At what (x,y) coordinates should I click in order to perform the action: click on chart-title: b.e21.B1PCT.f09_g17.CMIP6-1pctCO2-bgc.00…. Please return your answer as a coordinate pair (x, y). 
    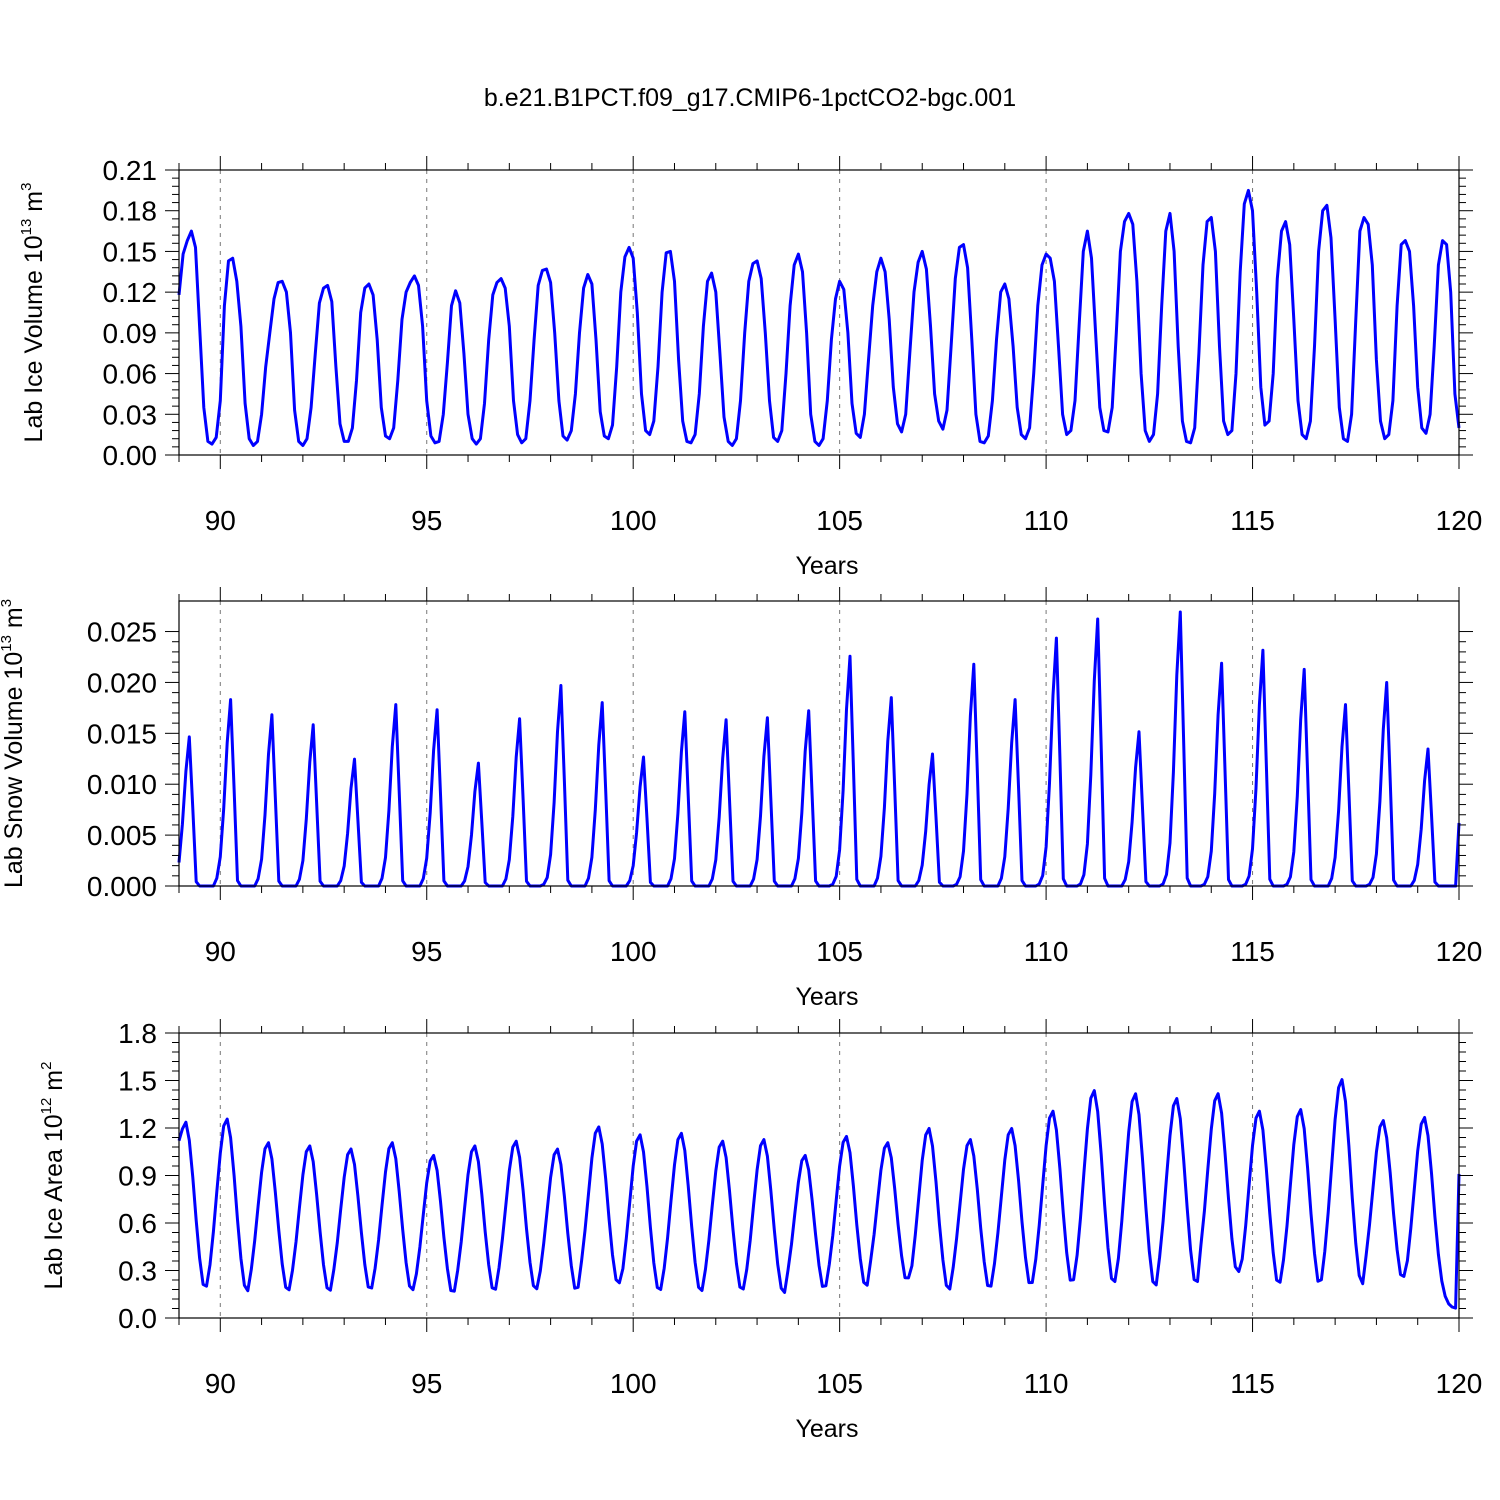
    Looking at the image, I should click on (750, 98).